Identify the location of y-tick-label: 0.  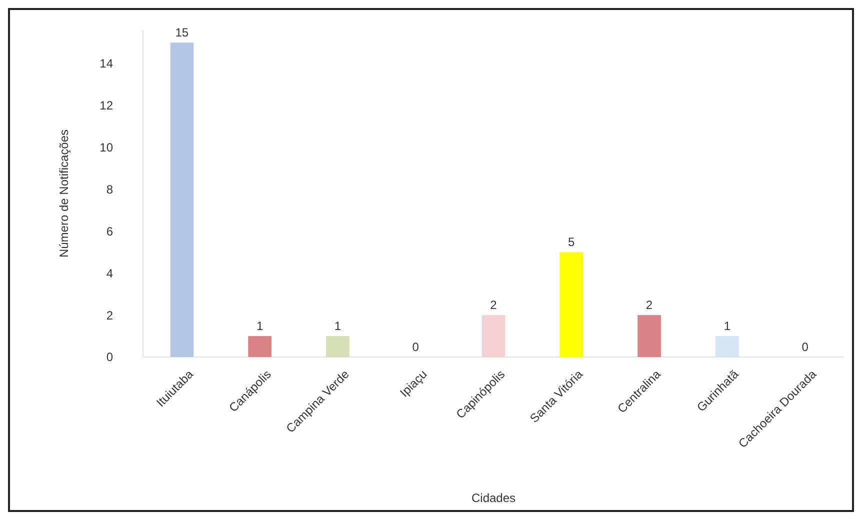
(110, 357).